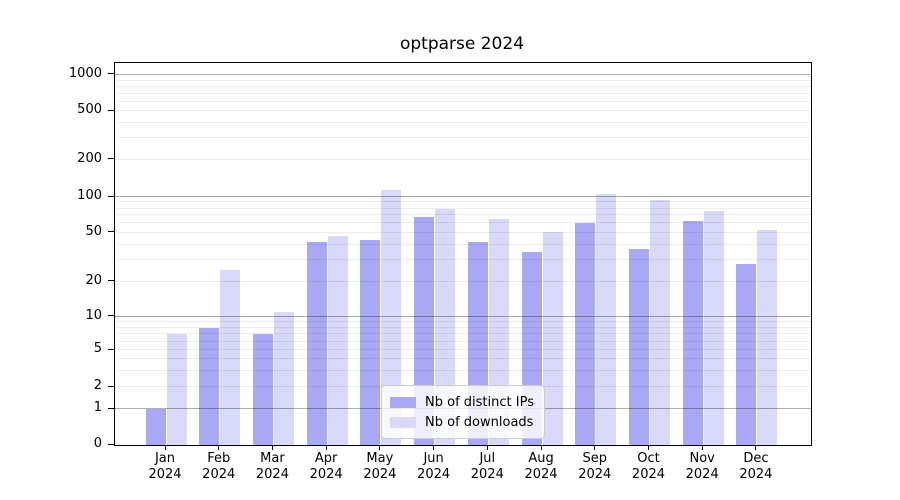 The height and width of the screenshot is (500, 900). Describe the element at coordinates (209, 386) in the screenshot. I see `bar-distinct-ips-feb` at that location.